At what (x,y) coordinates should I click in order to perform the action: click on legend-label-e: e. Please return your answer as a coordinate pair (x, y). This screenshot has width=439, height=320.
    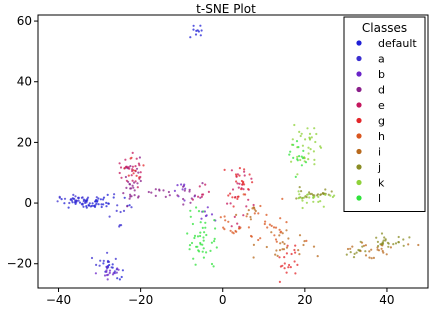
    Looking at the image, I should click on (381, 105).